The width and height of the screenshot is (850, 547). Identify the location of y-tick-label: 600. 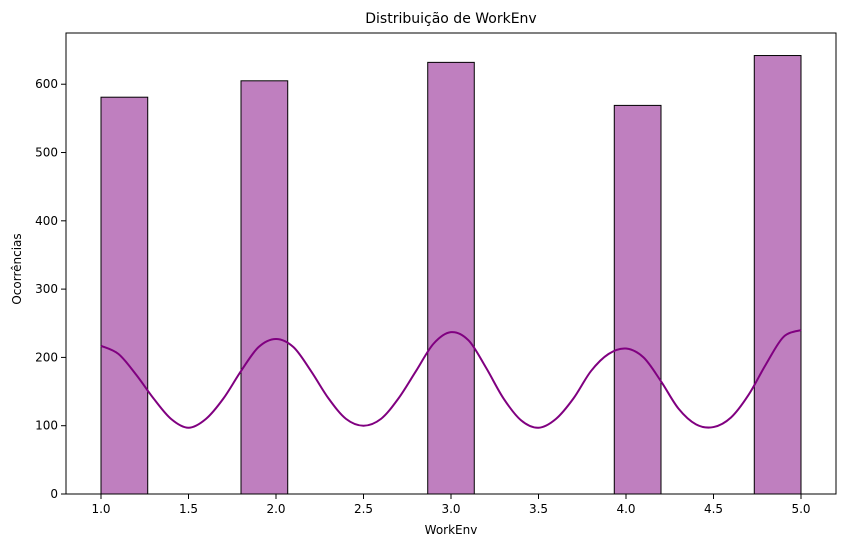
(46, 84).